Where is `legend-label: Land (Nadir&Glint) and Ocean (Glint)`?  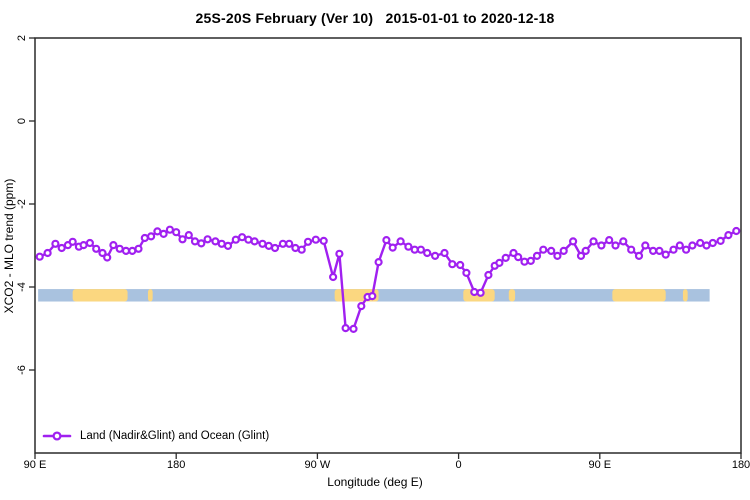 legend-label: Land (Nadir&Glint) and Ocean (Glint) is located at coordinates (175, 436).